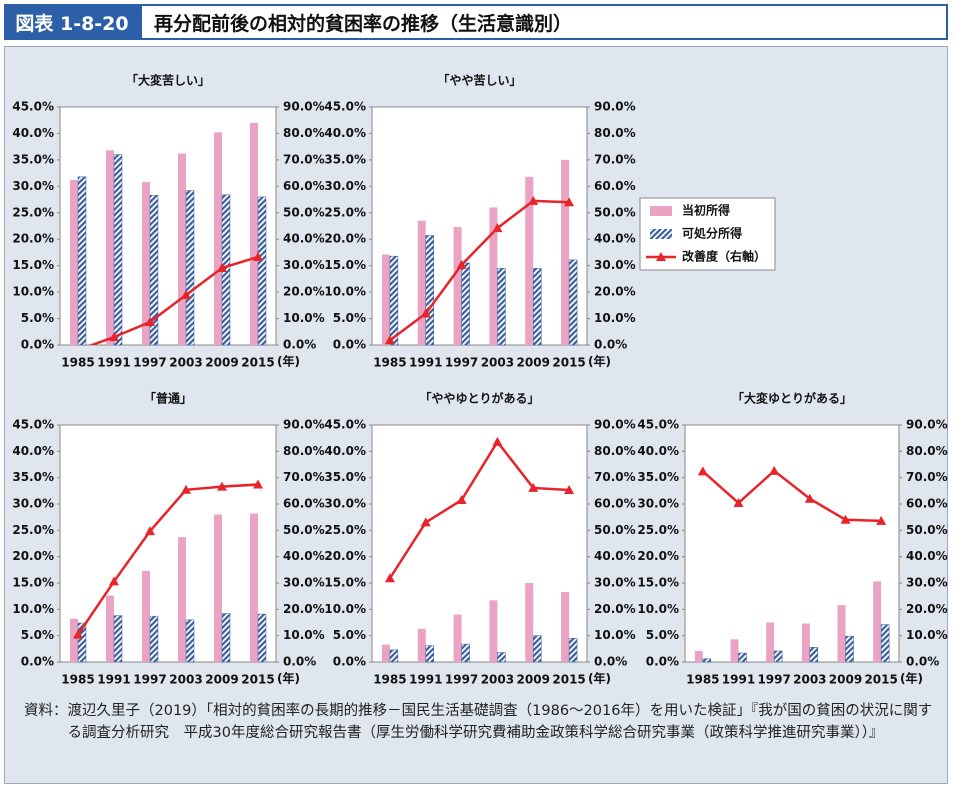 This screenshot has height=788, width=956. What do you see at coordinates (615, 583) in the screenshot?
I see `y2-tick-label: 30.0%` at bounding box center [615, 583].